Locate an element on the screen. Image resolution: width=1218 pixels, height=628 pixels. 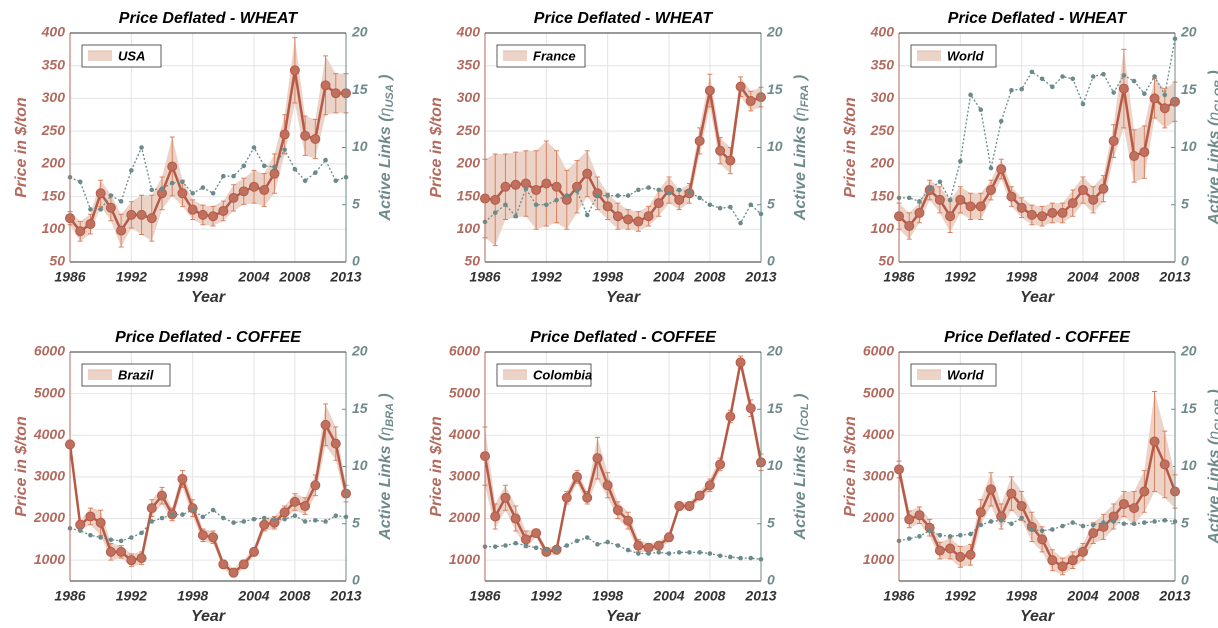
y-tick-label: 1000 is located at coordinates (464, 559).